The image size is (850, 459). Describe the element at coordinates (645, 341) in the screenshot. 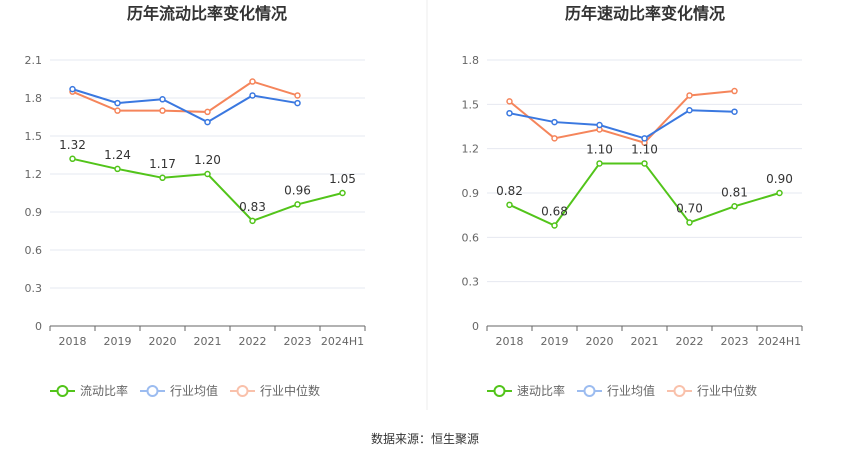

I see `x-tick-label: 2021` at that location.